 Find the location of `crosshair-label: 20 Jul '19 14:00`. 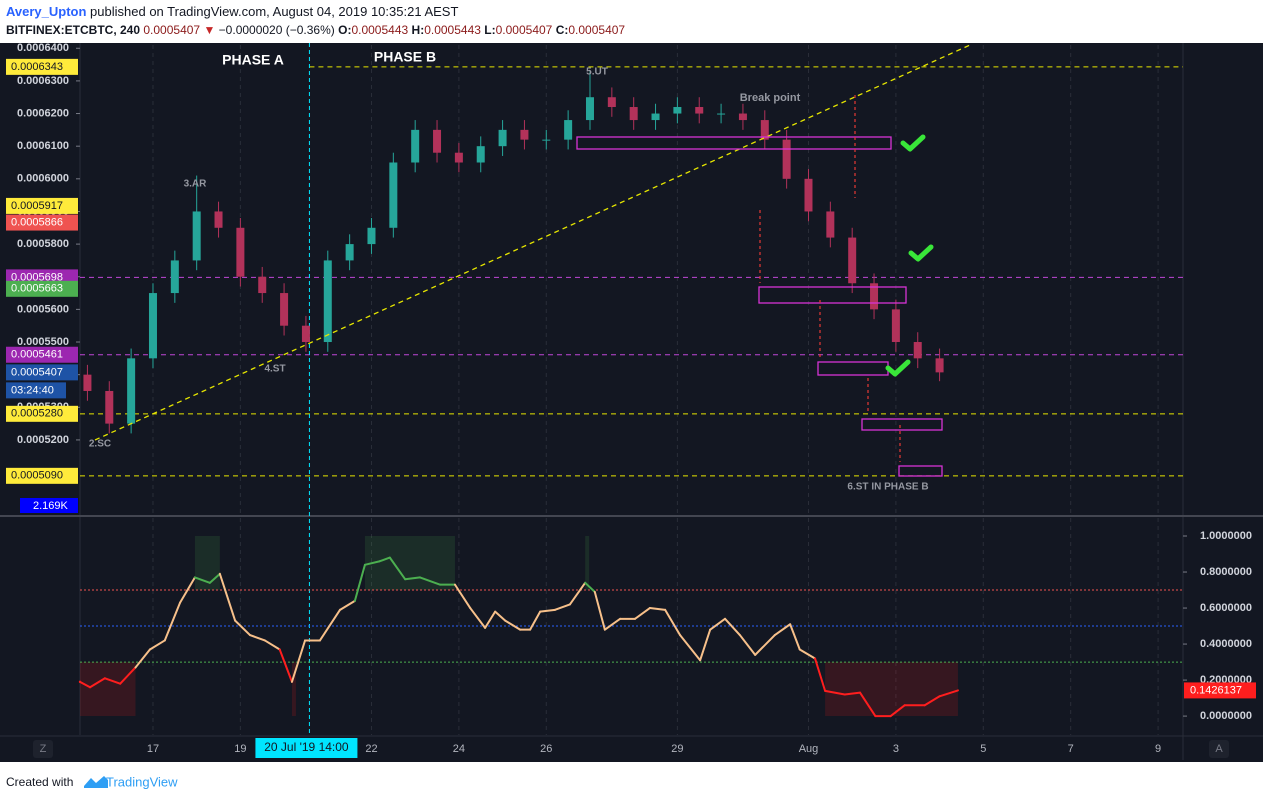

crosshair-label: 20 Jul '19 14:00 is located at coordinates (306, 747).